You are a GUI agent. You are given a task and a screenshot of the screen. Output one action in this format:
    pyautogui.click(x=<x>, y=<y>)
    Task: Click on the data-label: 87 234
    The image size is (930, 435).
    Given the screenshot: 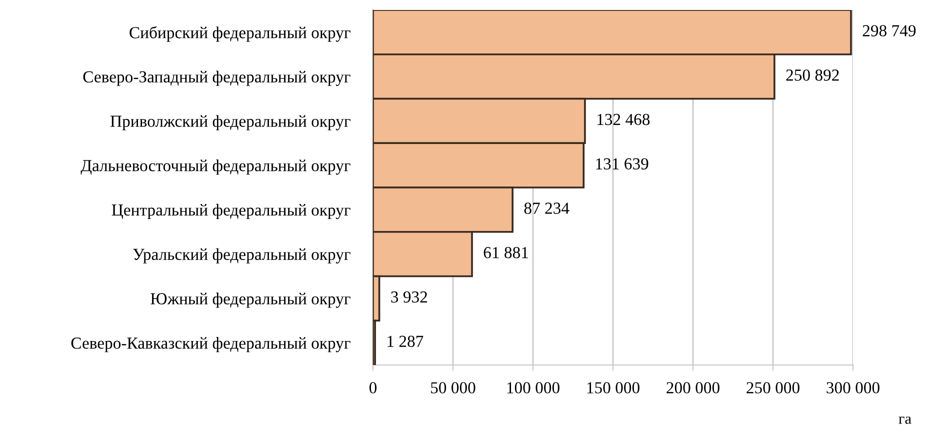 What is the action you would take?
    pyautogui.click(x=547, y=208)
    